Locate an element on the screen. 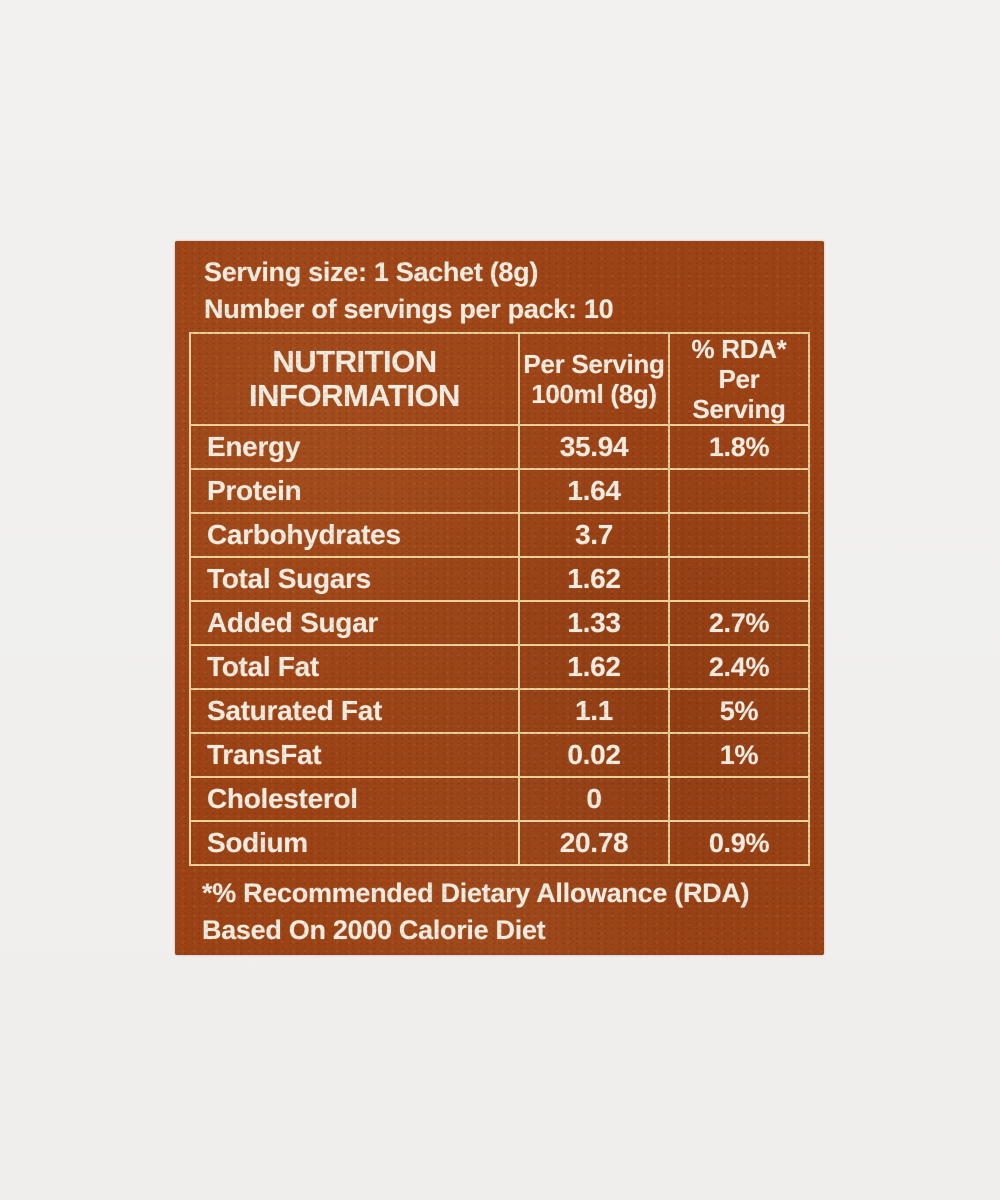  nutrient-name: Saturated Fat is located at coordinates (355, 711).